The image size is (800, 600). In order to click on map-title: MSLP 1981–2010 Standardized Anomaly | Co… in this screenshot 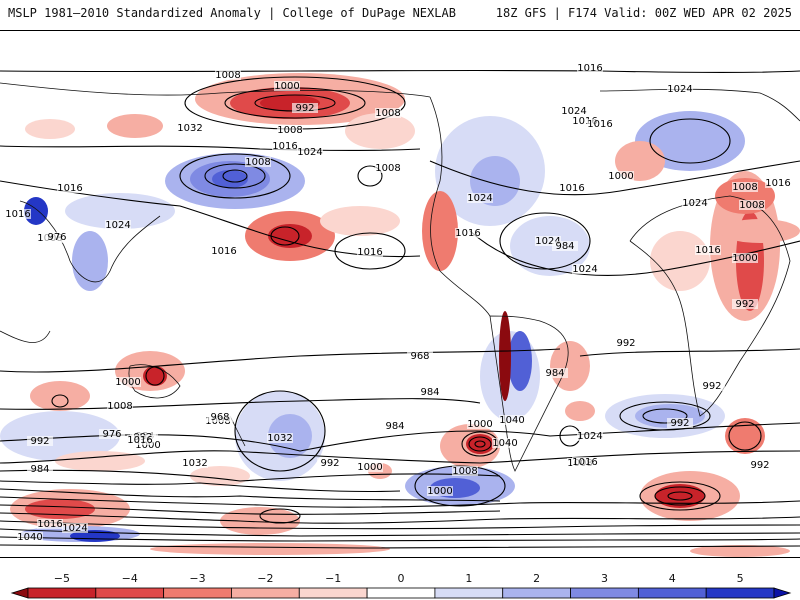, I will do `click(232, 13)`.